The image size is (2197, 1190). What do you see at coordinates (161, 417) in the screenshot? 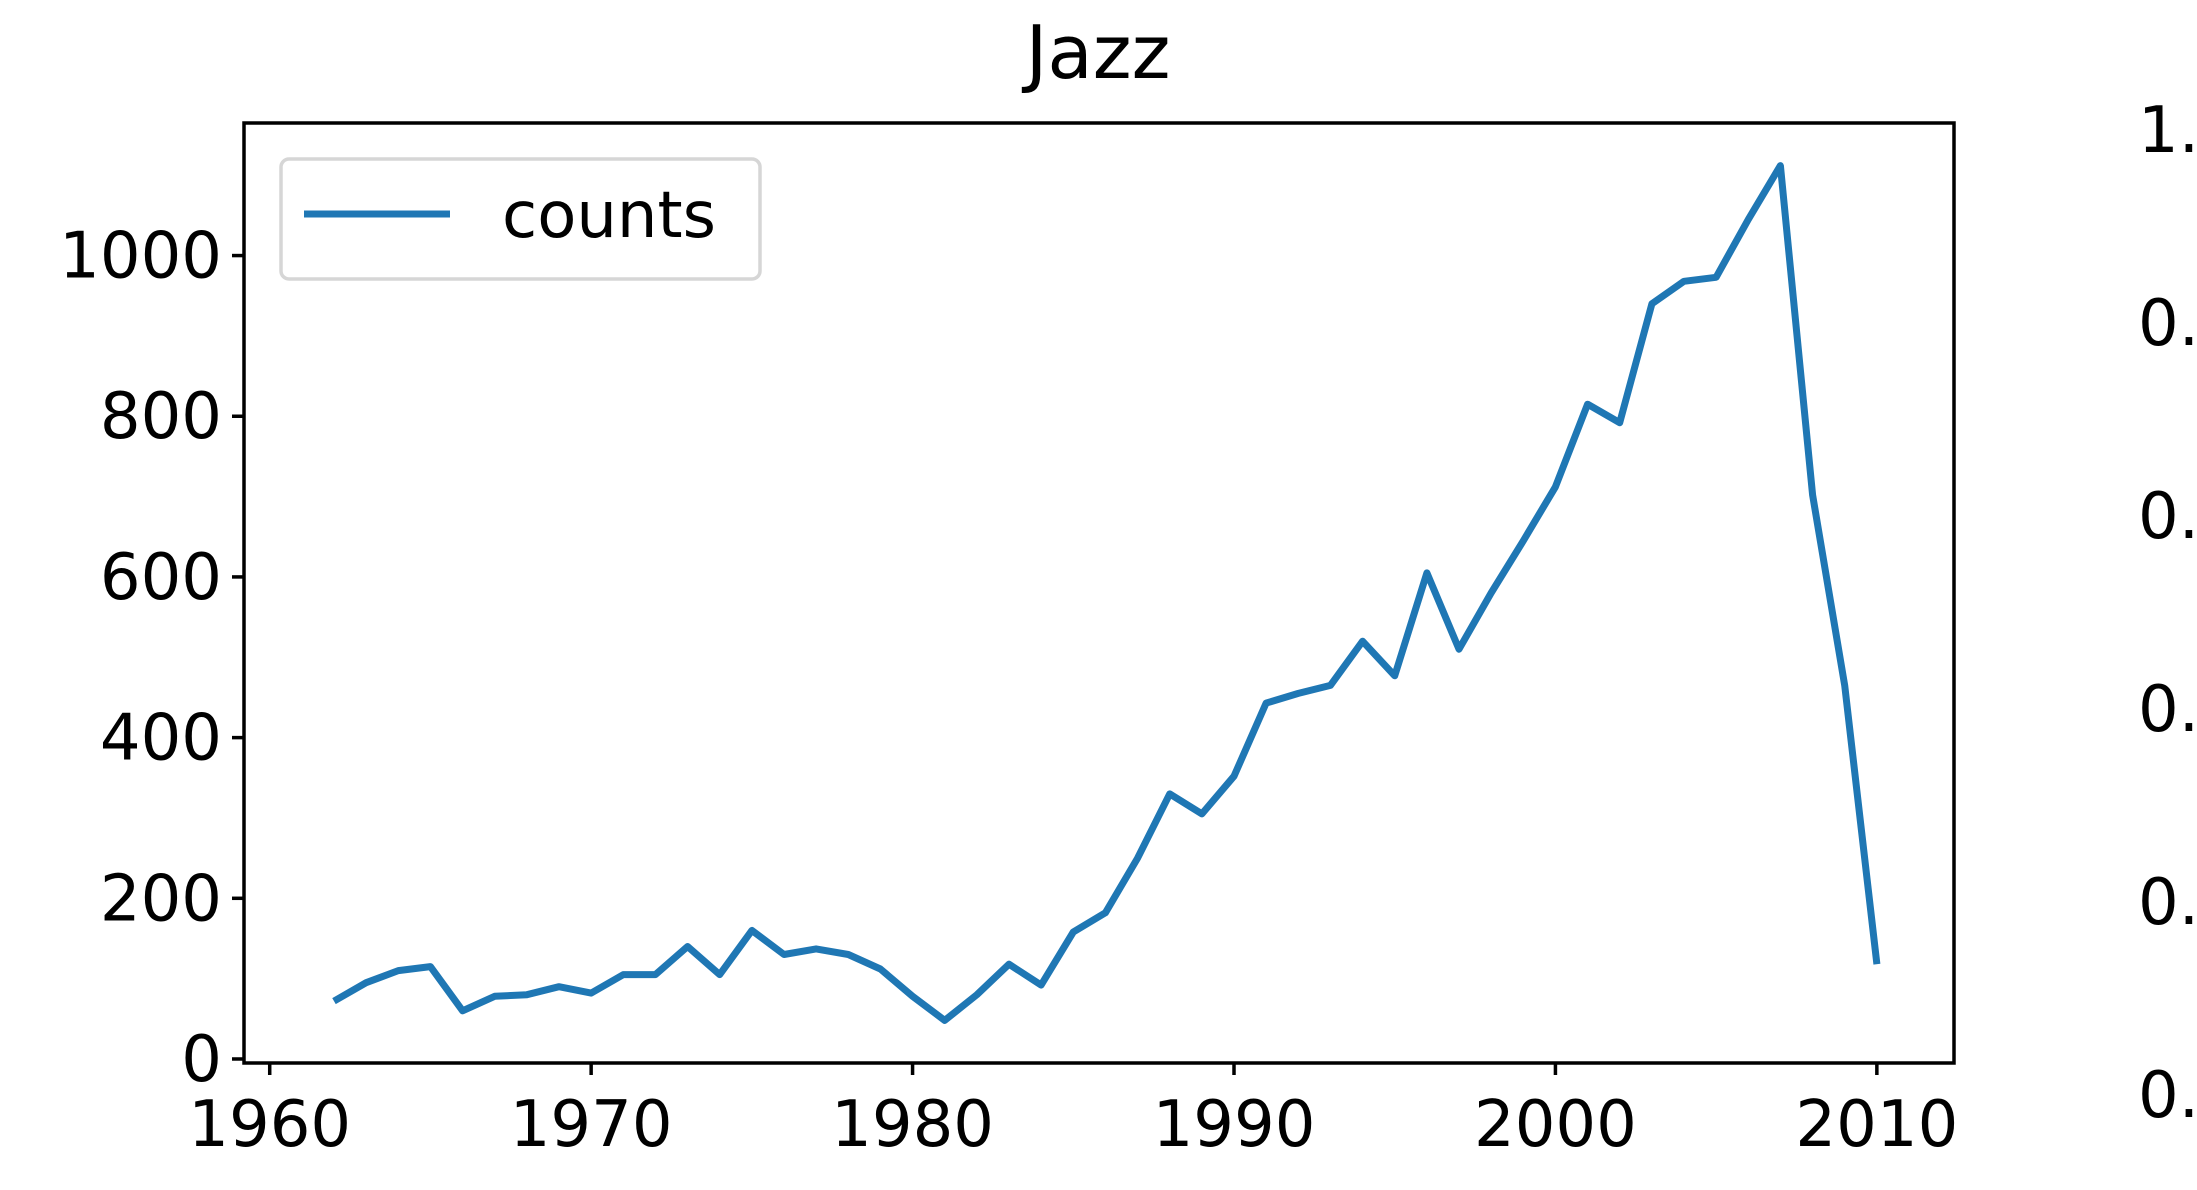
I see `y-tick-label: 800` at bounding box center [161, 417].